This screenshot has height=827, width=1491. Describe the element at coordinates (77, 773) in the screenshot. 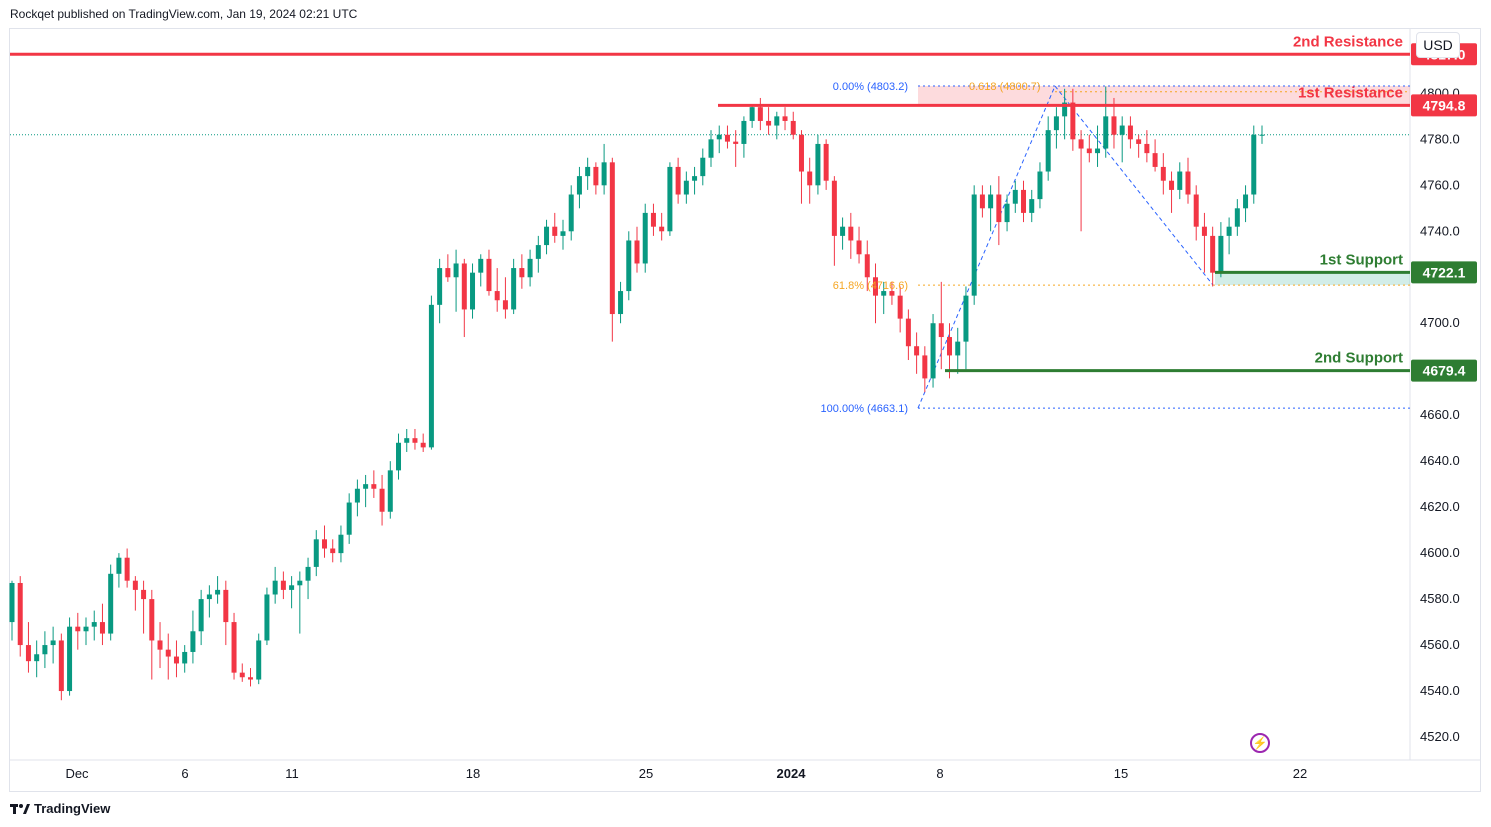

I see `x-tick-label: Dec` at that location.